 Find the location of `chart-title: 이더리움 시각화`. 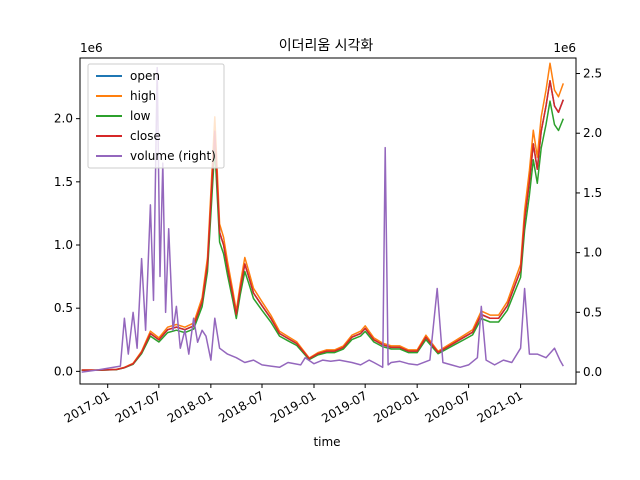

chart-title: 이더리움 시각화 is located at coordinates (326, 46).